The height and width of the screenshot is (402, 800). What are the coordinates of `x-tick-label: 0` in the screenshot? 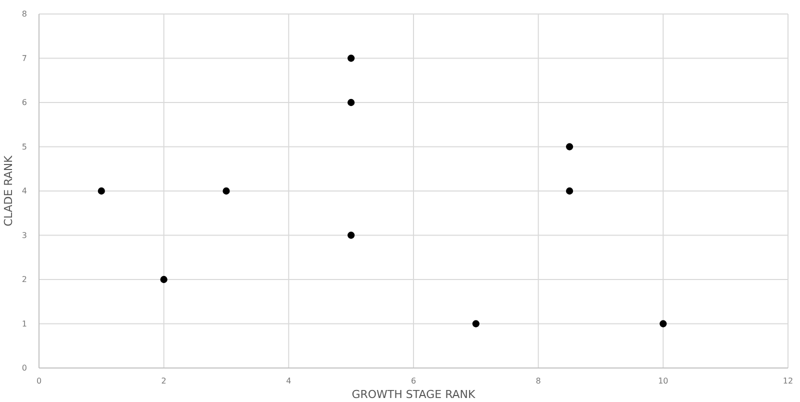 It's located at (39, 381).